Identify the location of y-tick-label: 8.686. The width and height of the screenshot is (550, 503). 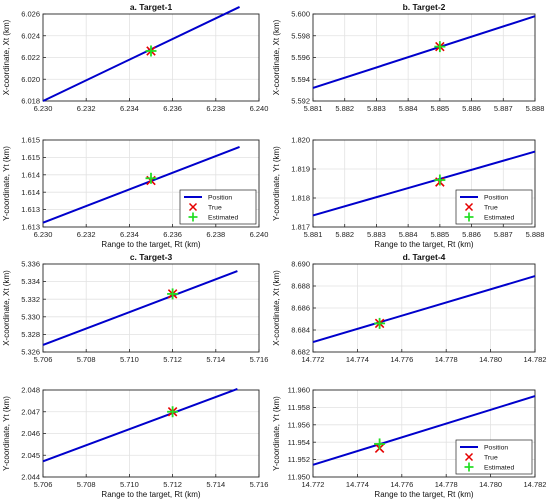
(300, 308).